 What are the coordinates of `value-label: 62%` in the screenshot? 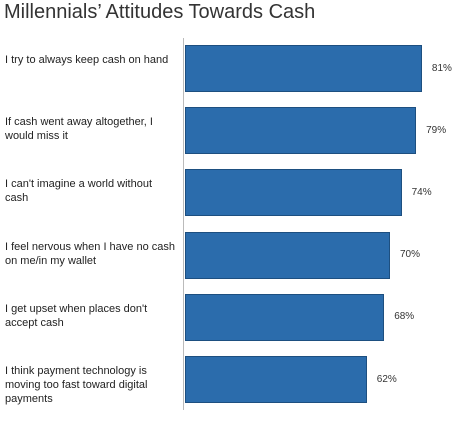 It's located at (386, 379).